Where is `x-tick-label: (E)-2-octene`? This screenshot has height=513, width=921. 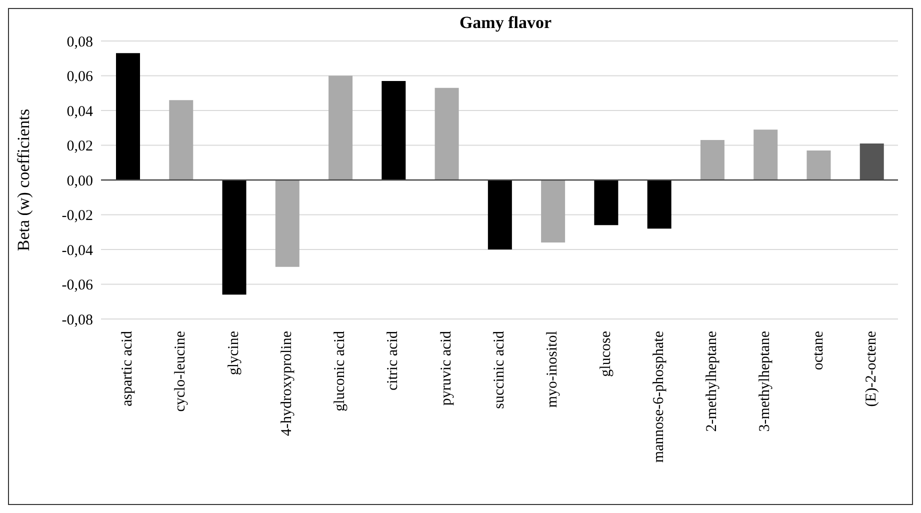 x-tick-label: (E)-2-octene is located at coordinates (871, 368).